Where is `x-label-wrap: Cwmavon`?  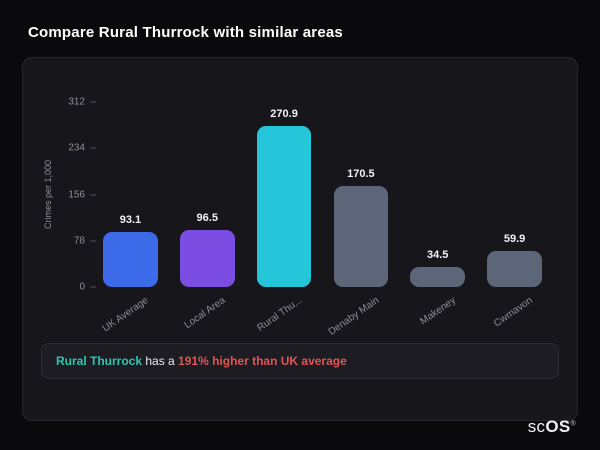 x-label-wrap: Cwmavon is located at coordinates (514, 313).